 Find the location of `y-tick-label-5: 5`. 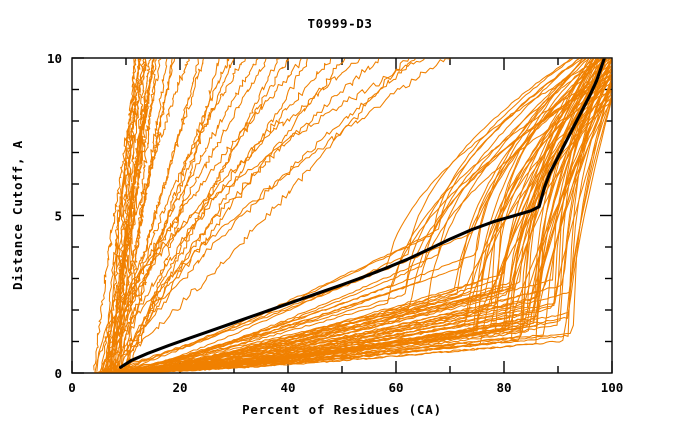

y-tick-label-5: 5 is located at coordinates (58, 216).